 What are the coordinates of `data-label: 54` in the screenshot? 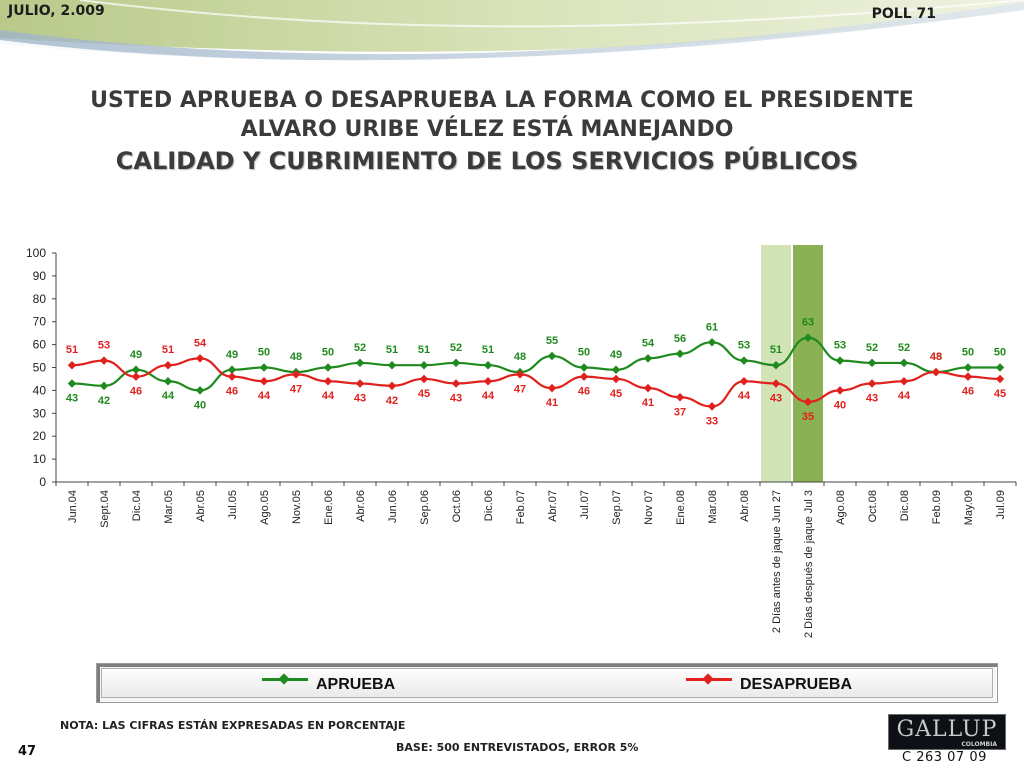 It's located at (200, 343).